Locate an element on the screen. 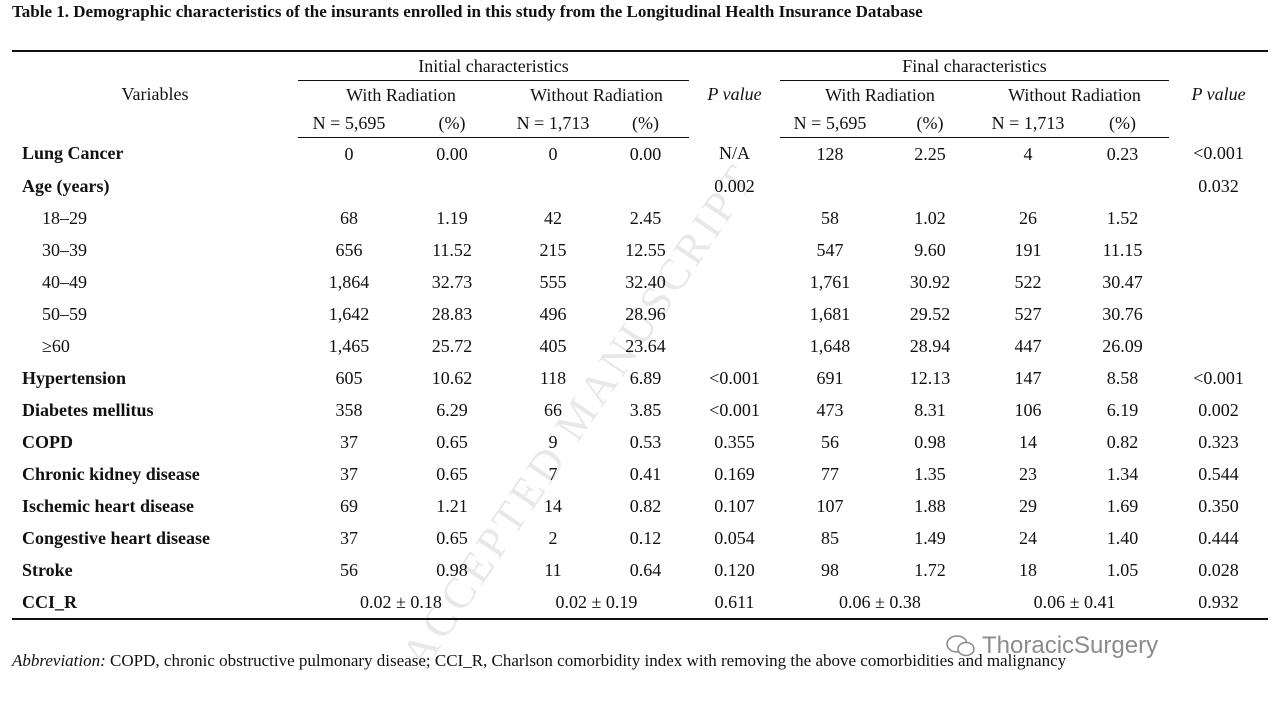 The width and height of the screenshot is (1280, 710). table-cell: 85 is located at coordinates (830, 537).